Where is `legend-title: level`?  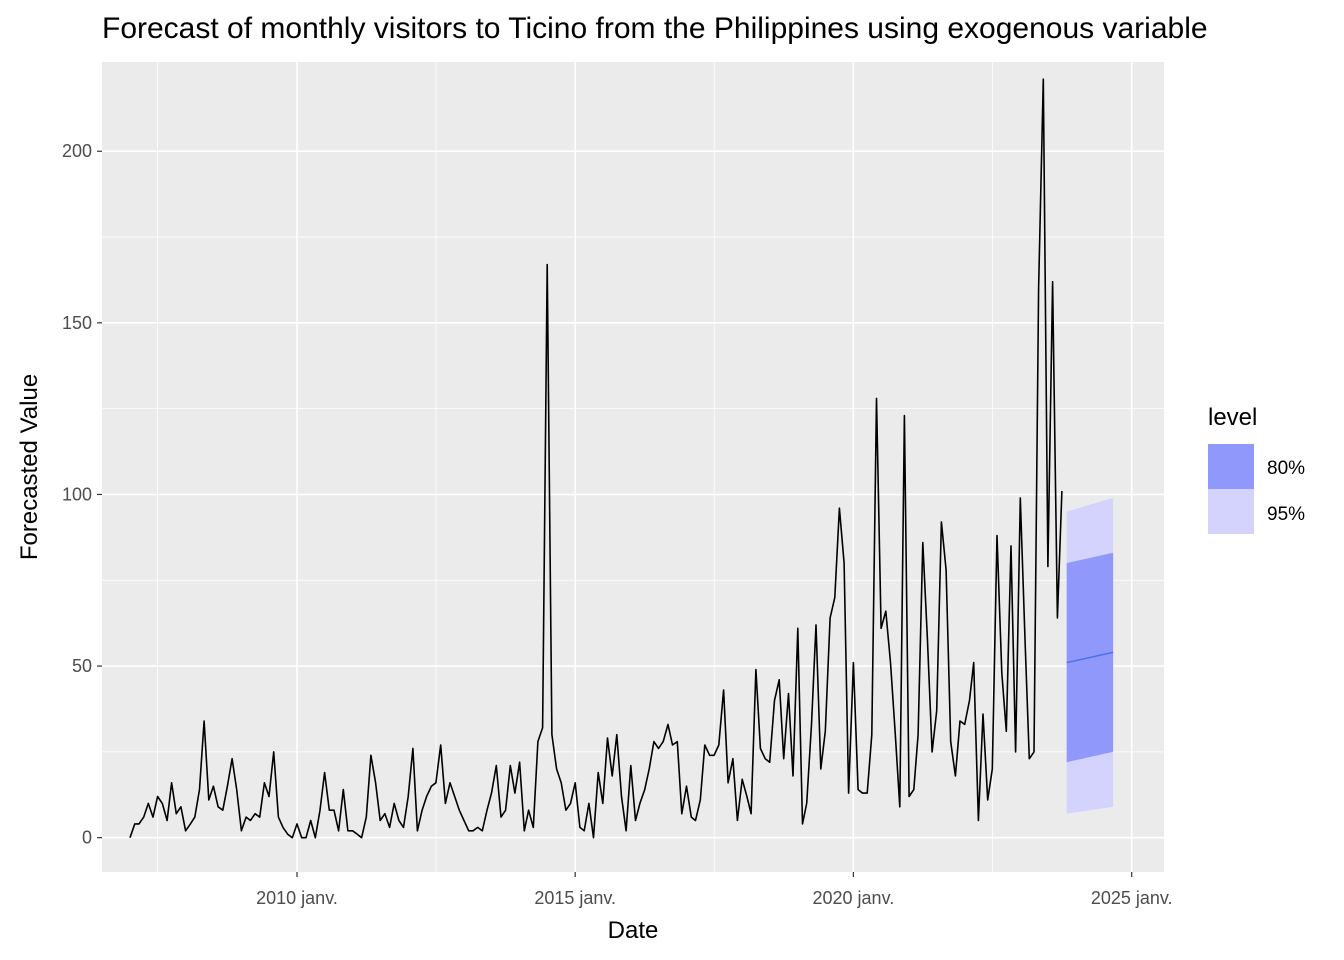 legend-title: level is located at coordinates (1232, 417).